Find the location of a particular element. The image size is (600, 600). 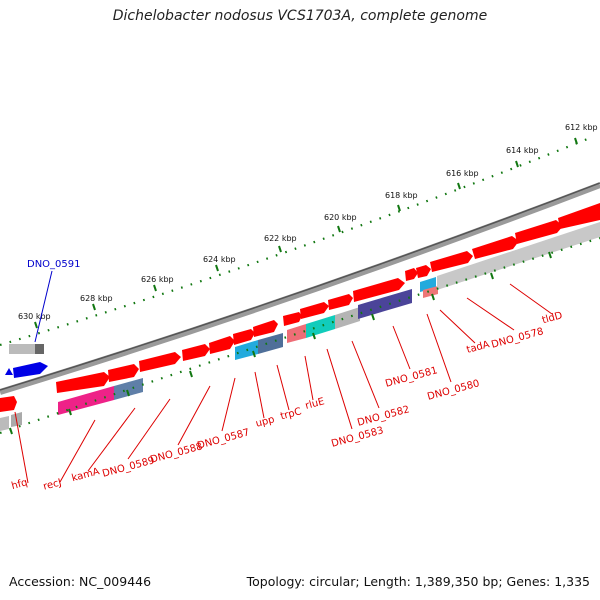

gene-label: DNO_0582 is located at coordinates (383, 416).